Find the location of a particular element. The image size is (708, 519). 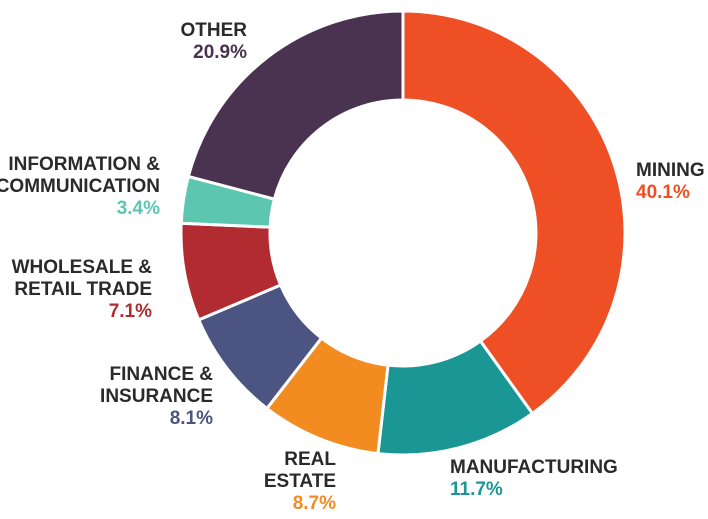

slice-label-5-line-0: INFORMATION & is located at coordinates (84, 164).